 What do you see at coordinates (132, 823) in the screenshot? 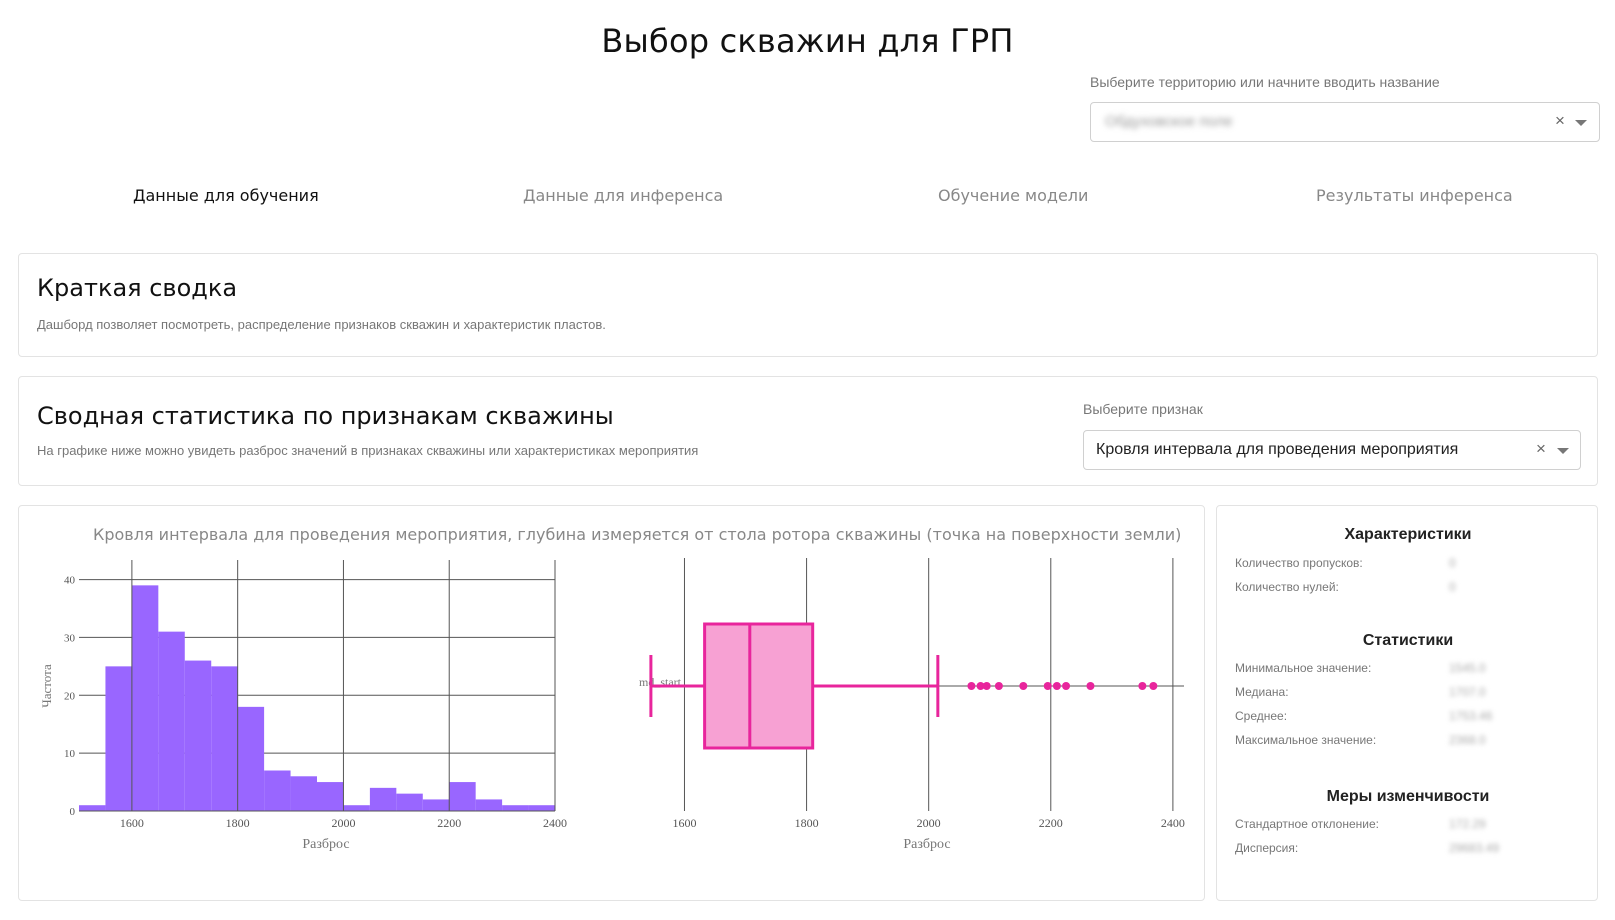
I see `hist-xtick-label: 1600` at bounding box center [132, 823].